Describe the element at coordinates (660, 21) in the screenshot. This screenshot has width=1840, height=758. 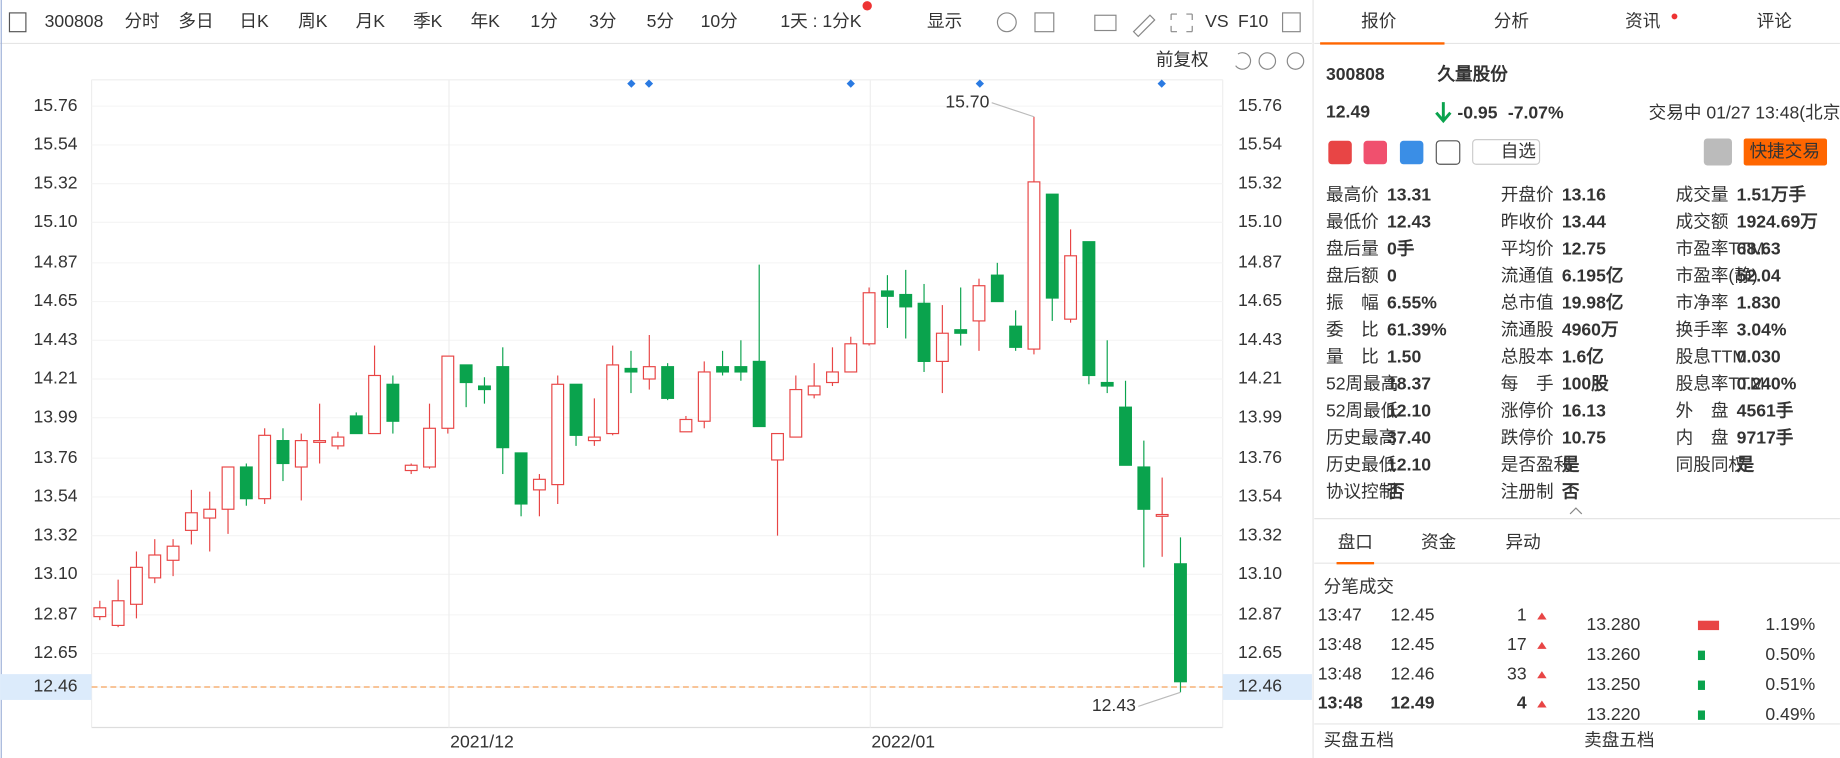
I see `period-tab: 5分` at that location.